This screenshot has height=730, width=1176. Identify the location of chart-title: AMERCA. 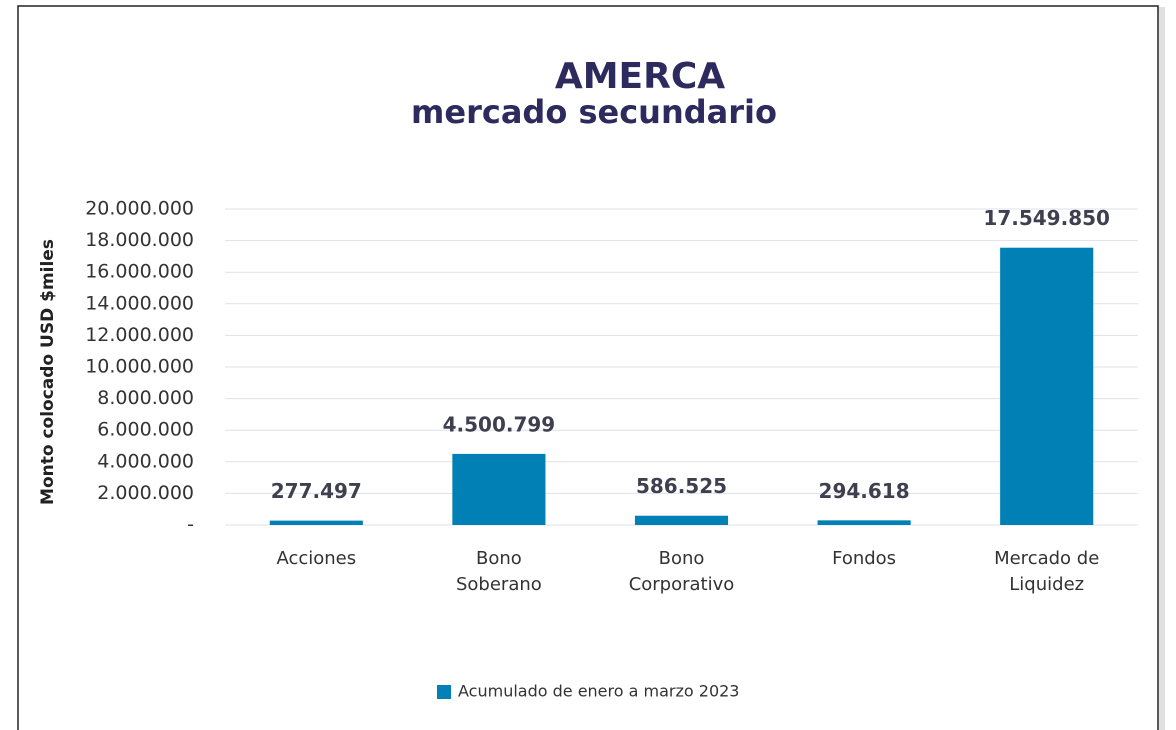
(640, 76).